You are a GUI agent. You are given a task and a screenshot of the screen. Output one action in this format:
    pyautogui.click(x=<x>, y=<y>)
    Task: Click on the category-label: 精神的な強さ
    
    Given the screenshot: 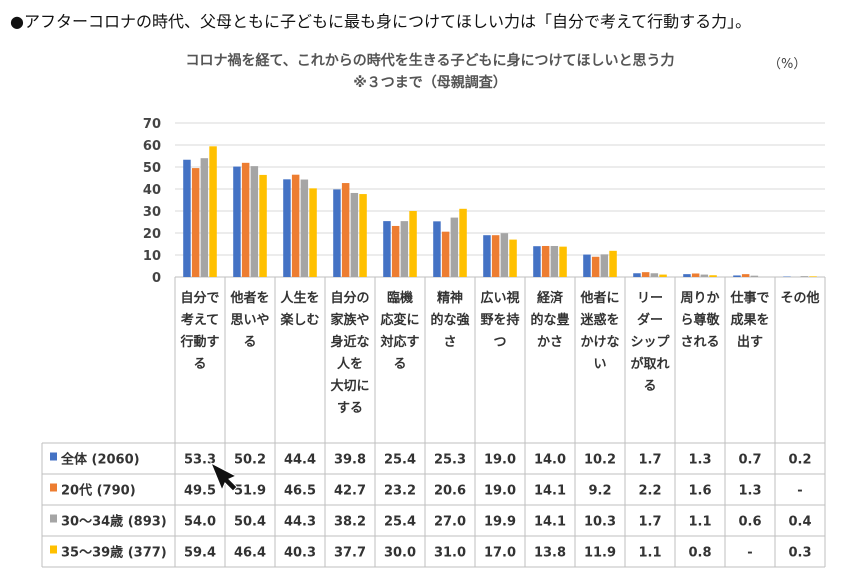 What is the action you would take?
    pyautogui.click(x=449, y=320)
    